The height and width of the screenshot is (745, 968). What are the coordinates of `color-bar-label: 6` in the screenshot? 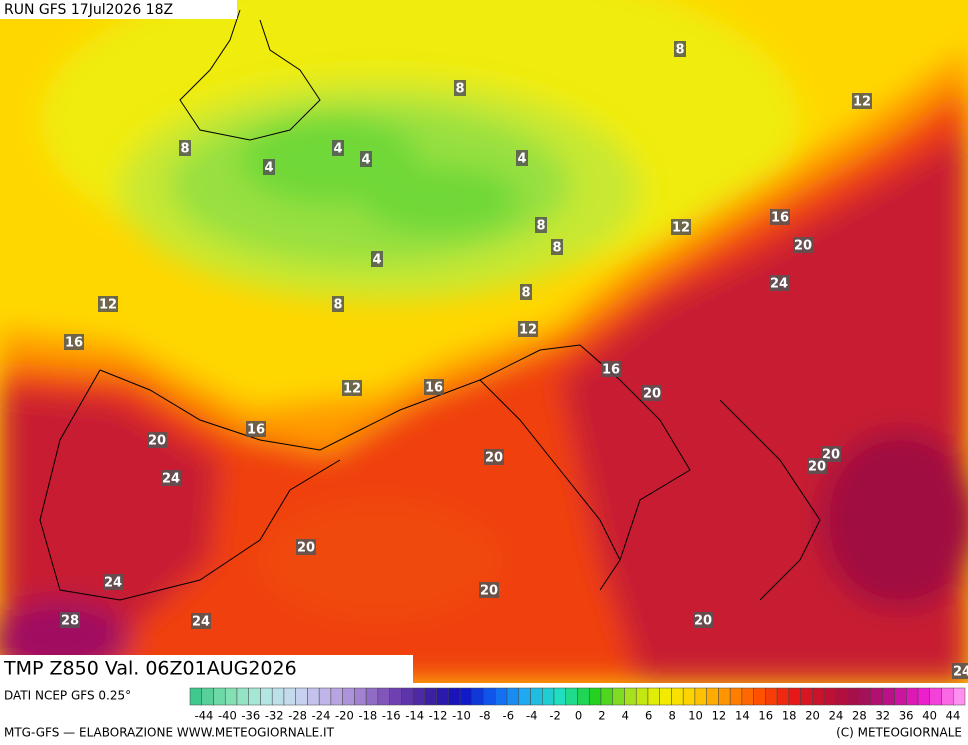 It's located at (648, 716).